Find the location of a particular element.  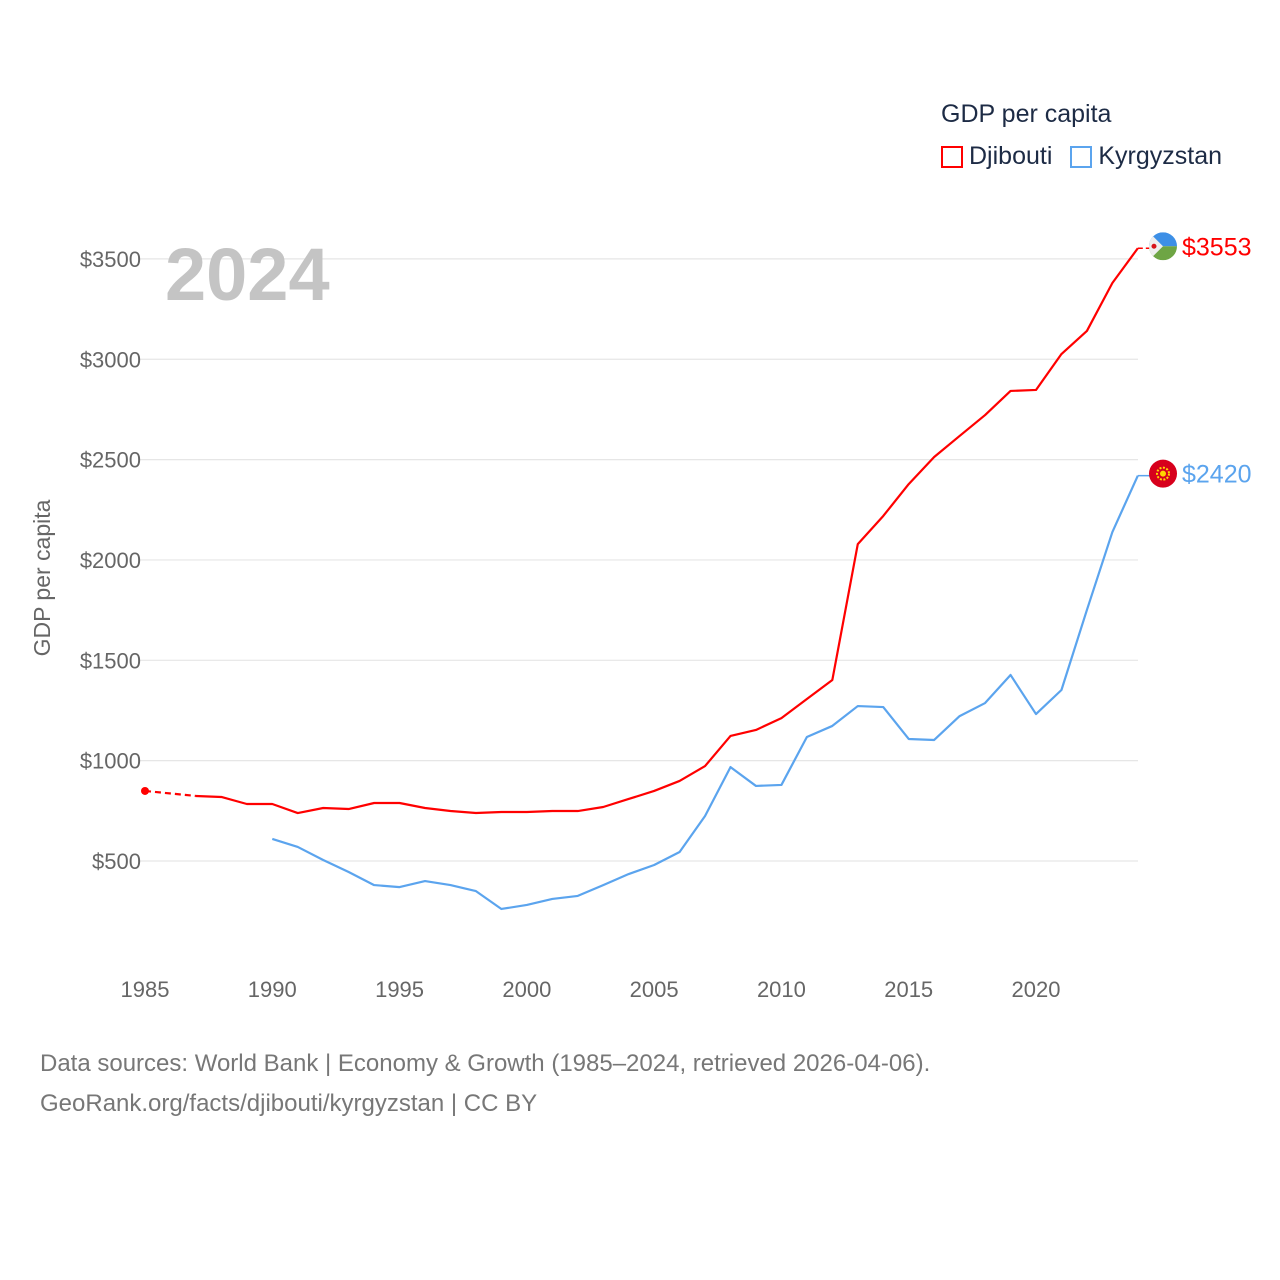

flag-sun-core is located at coordinates (1163, 473).